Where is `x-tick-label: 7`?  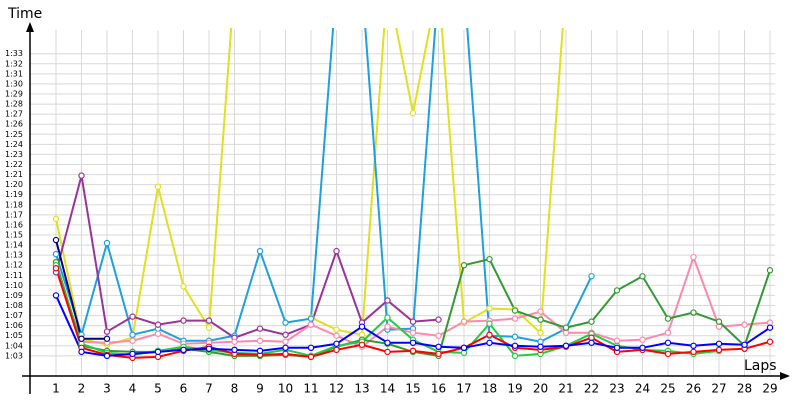 x-tick-label: 7 is located at coordinates (209, 389).